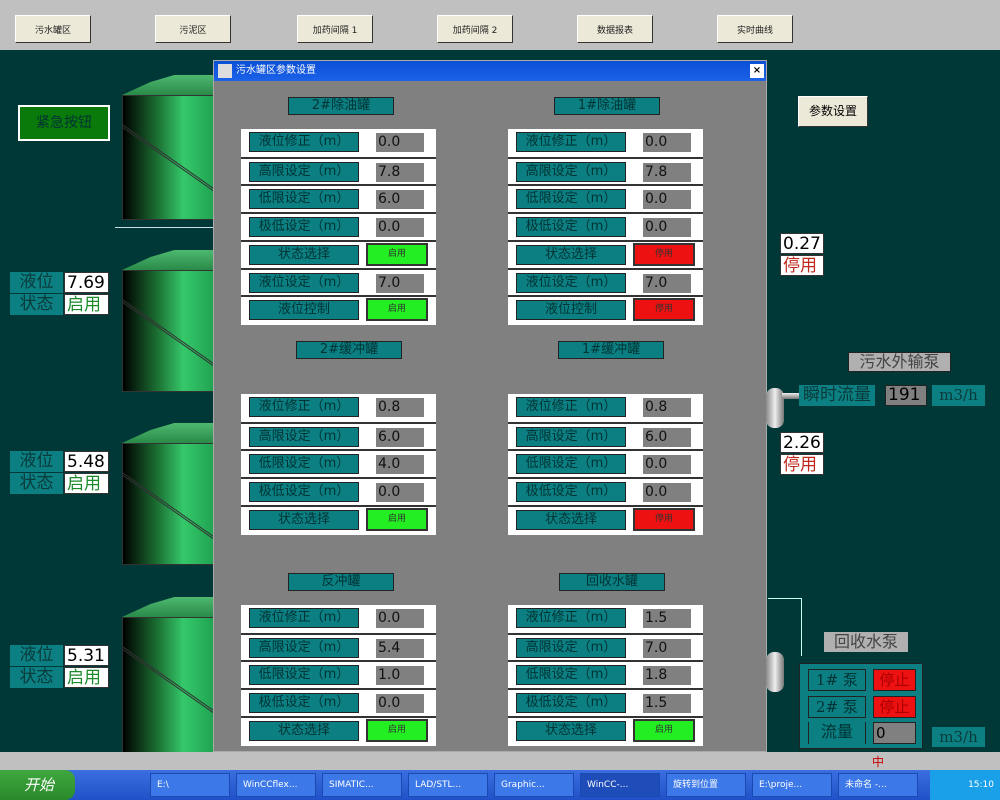 This screenshot has width=1000, height=800. Describe the element at coordinates (304, 310) in the screenshot. I see `setting-label: 液位控制` at that location.